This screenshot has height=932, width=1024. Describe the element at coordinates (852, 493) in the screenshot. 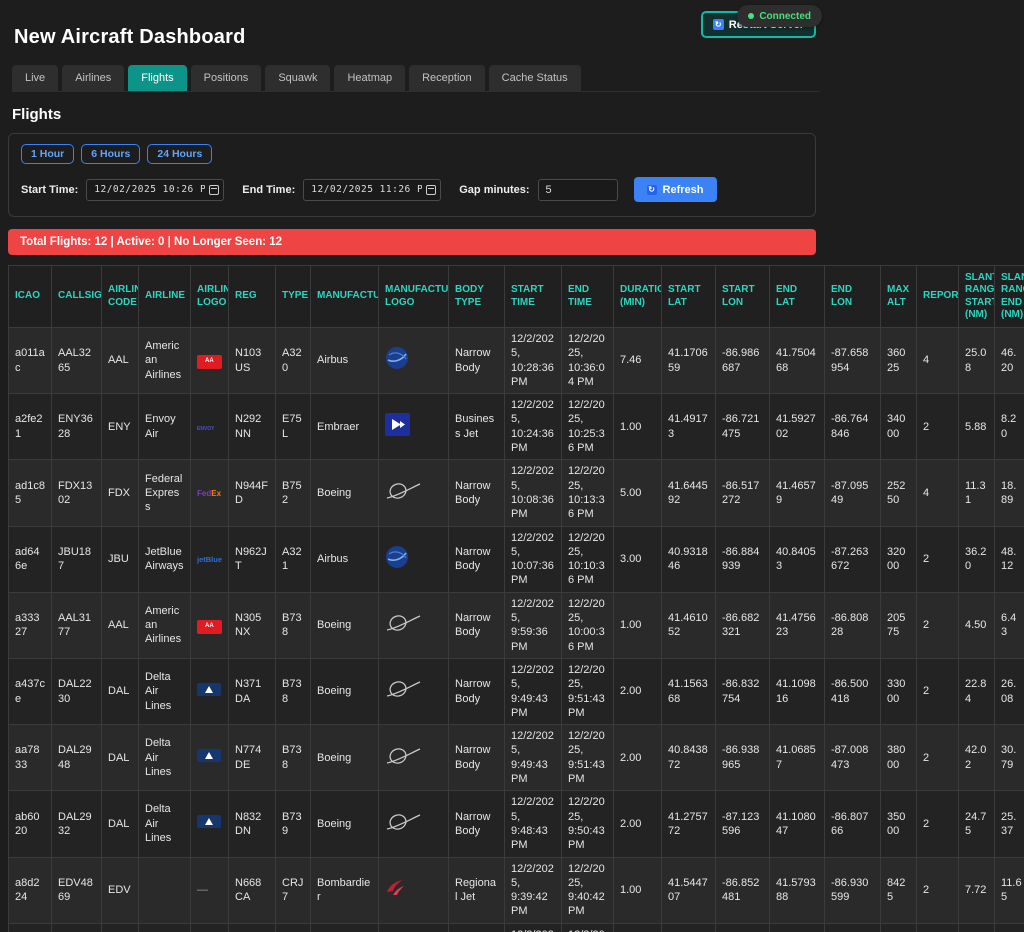

I see `cell-end-lon: -87.09549` at that location.